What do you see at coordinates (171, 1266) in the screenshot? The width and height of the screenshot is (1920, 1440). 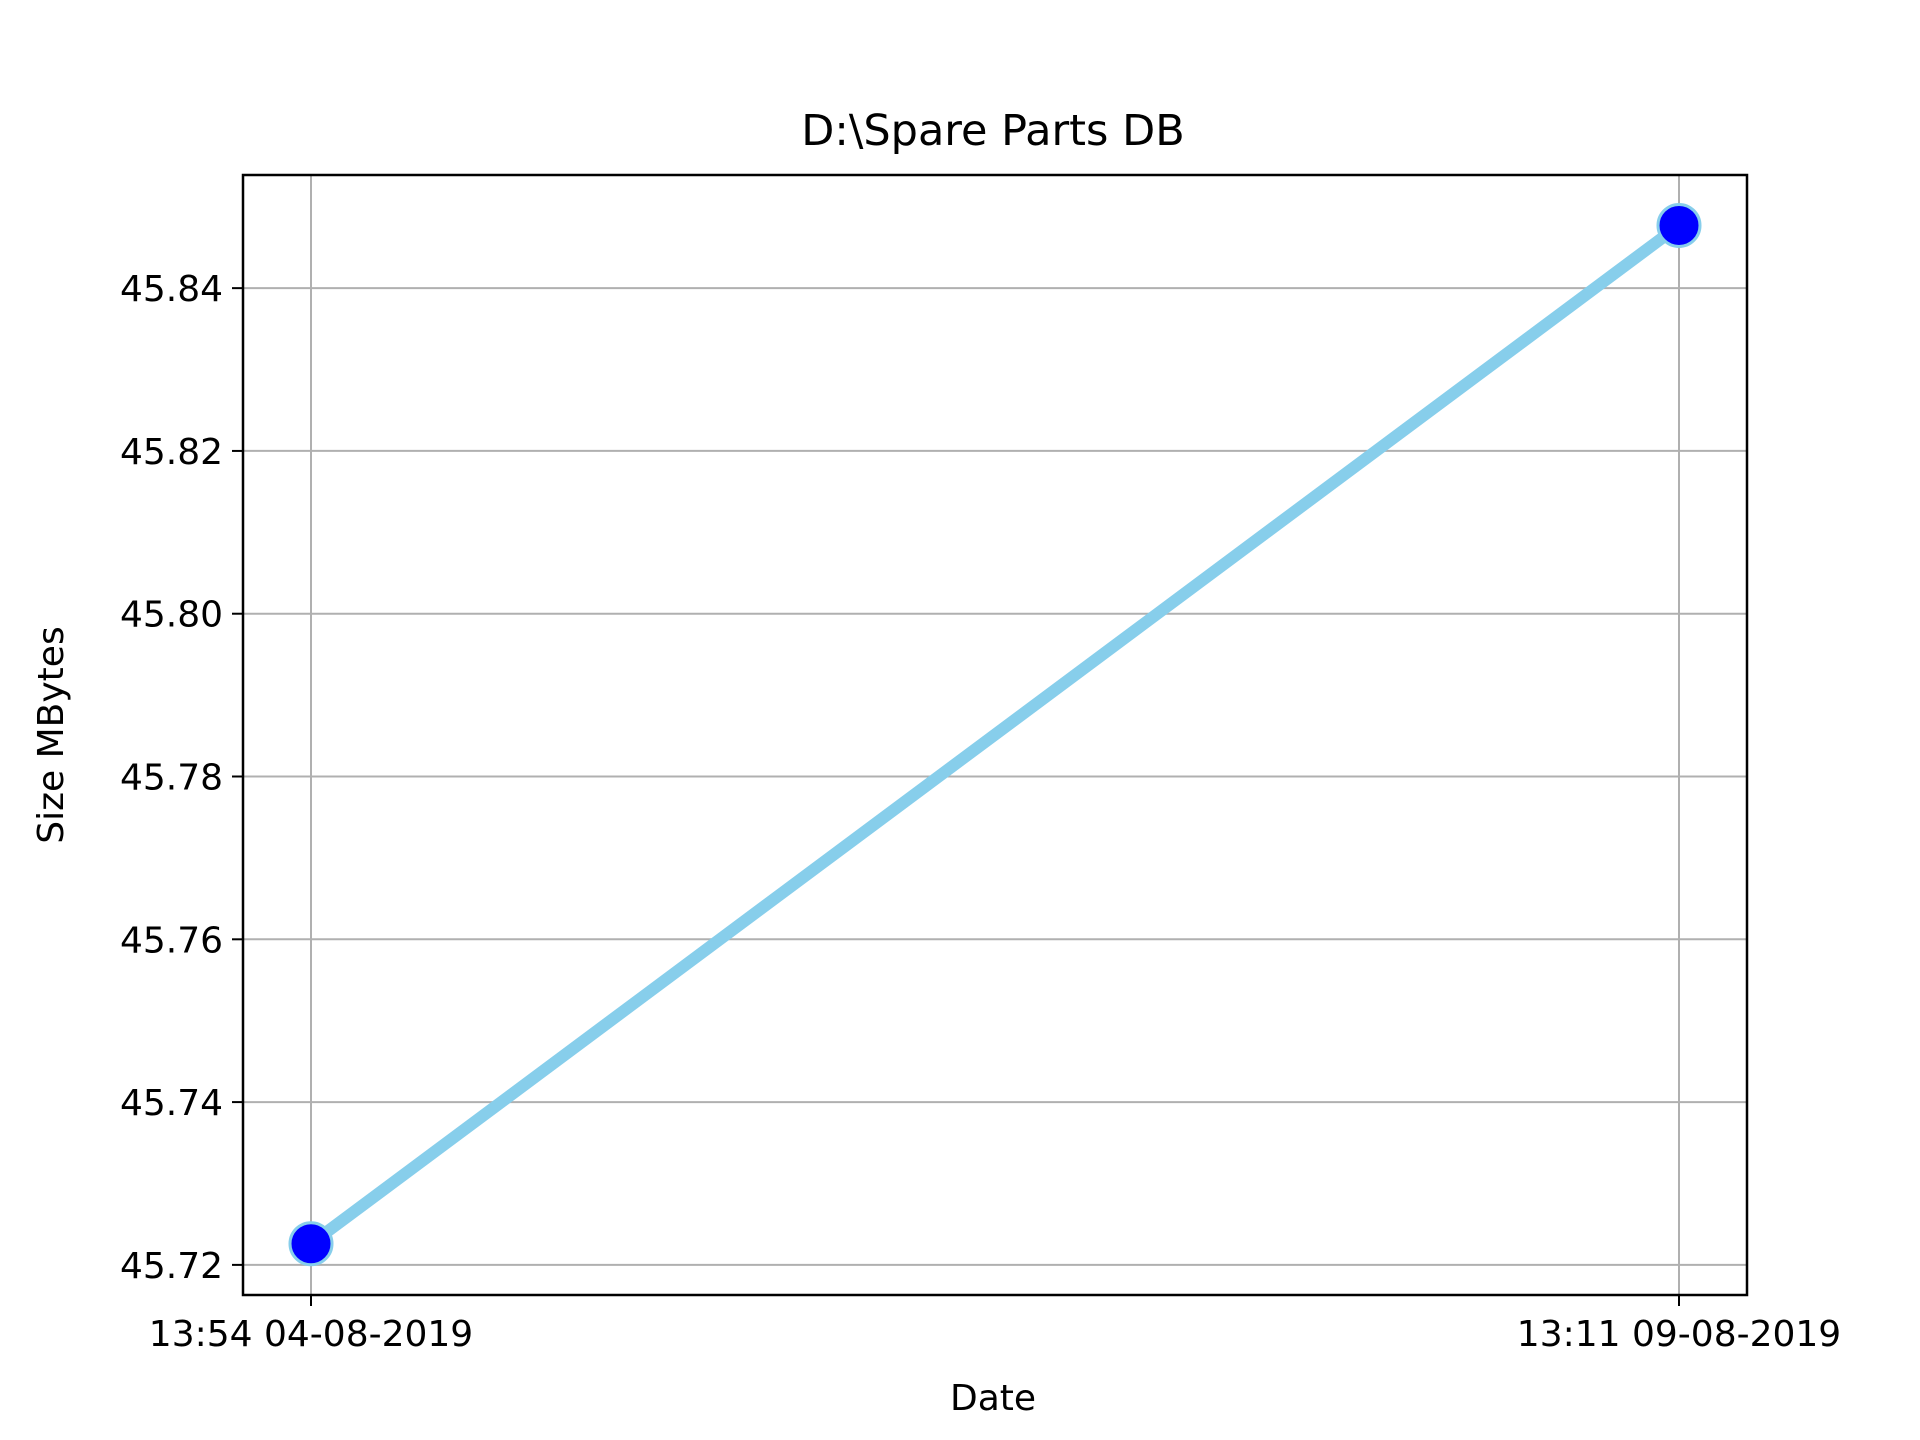 I see `y-tick-label: 45.72` at bounding box center [171, 1266].